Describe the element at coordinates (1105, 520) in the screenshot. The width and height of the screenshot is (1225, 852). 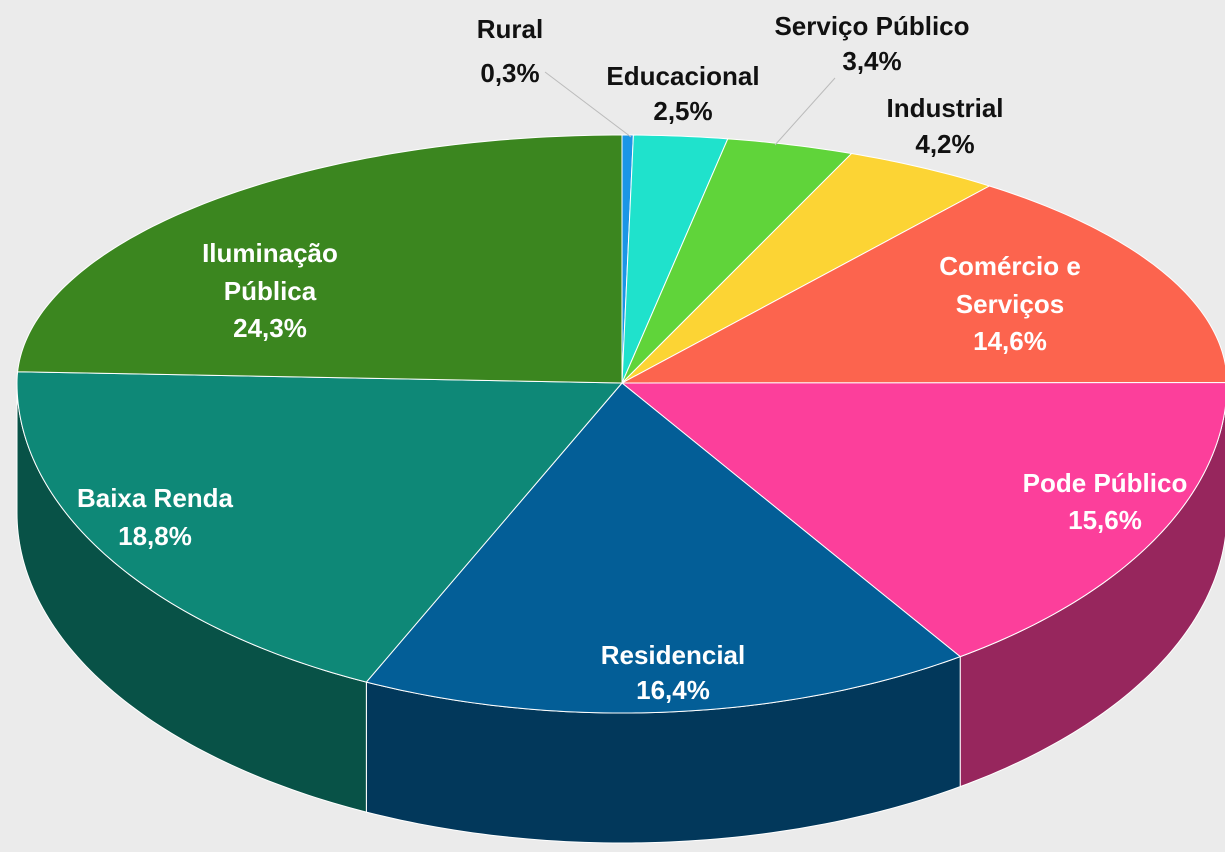
I see `value-label: 15,6%` at that location.